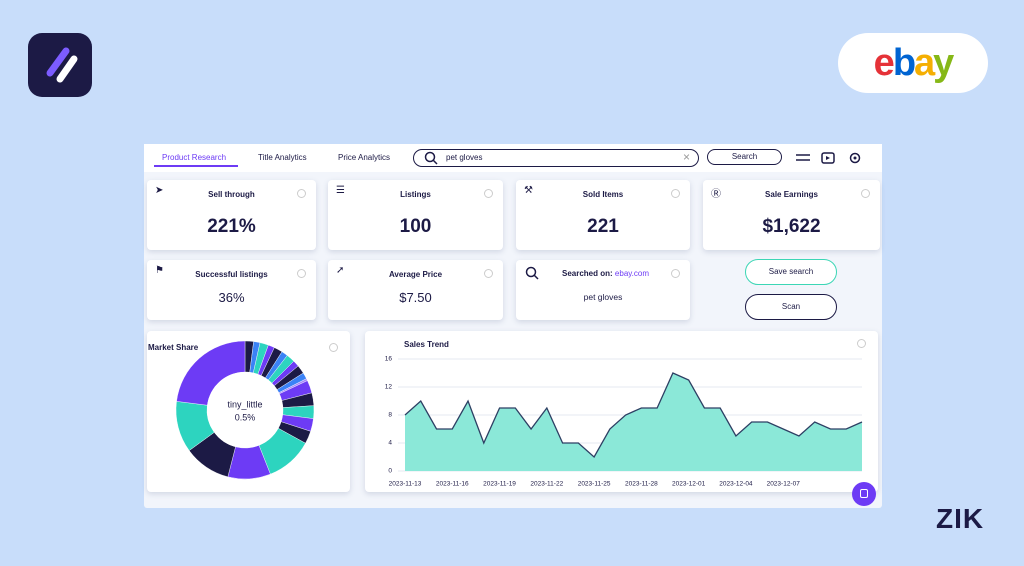 This screenshot has width=1024, height=566. I want to click on area-fill, so click(633, 422).